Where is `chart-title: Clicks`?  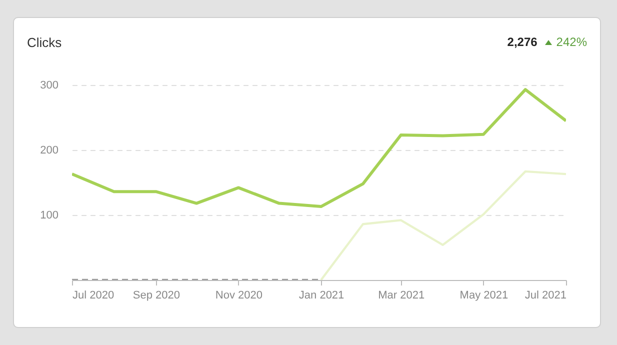 chart-title: Clicks is located at coordinates (44, 42).